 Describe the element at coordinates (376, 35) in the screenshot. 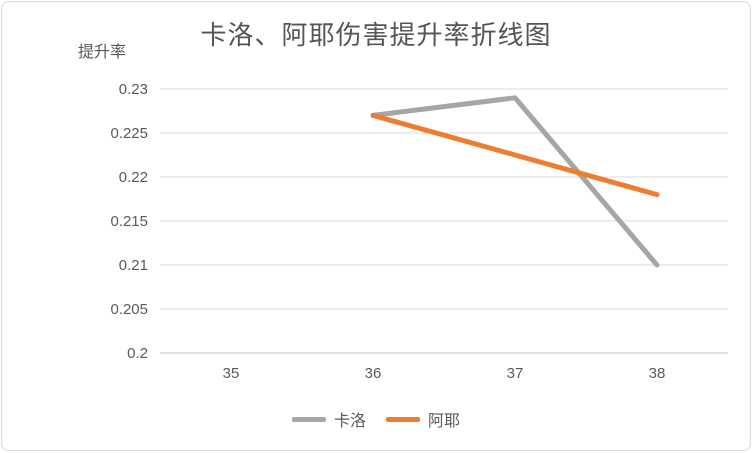

I see `chart-title: 卡洛、阿耶伤害提升率折线图` at that location.